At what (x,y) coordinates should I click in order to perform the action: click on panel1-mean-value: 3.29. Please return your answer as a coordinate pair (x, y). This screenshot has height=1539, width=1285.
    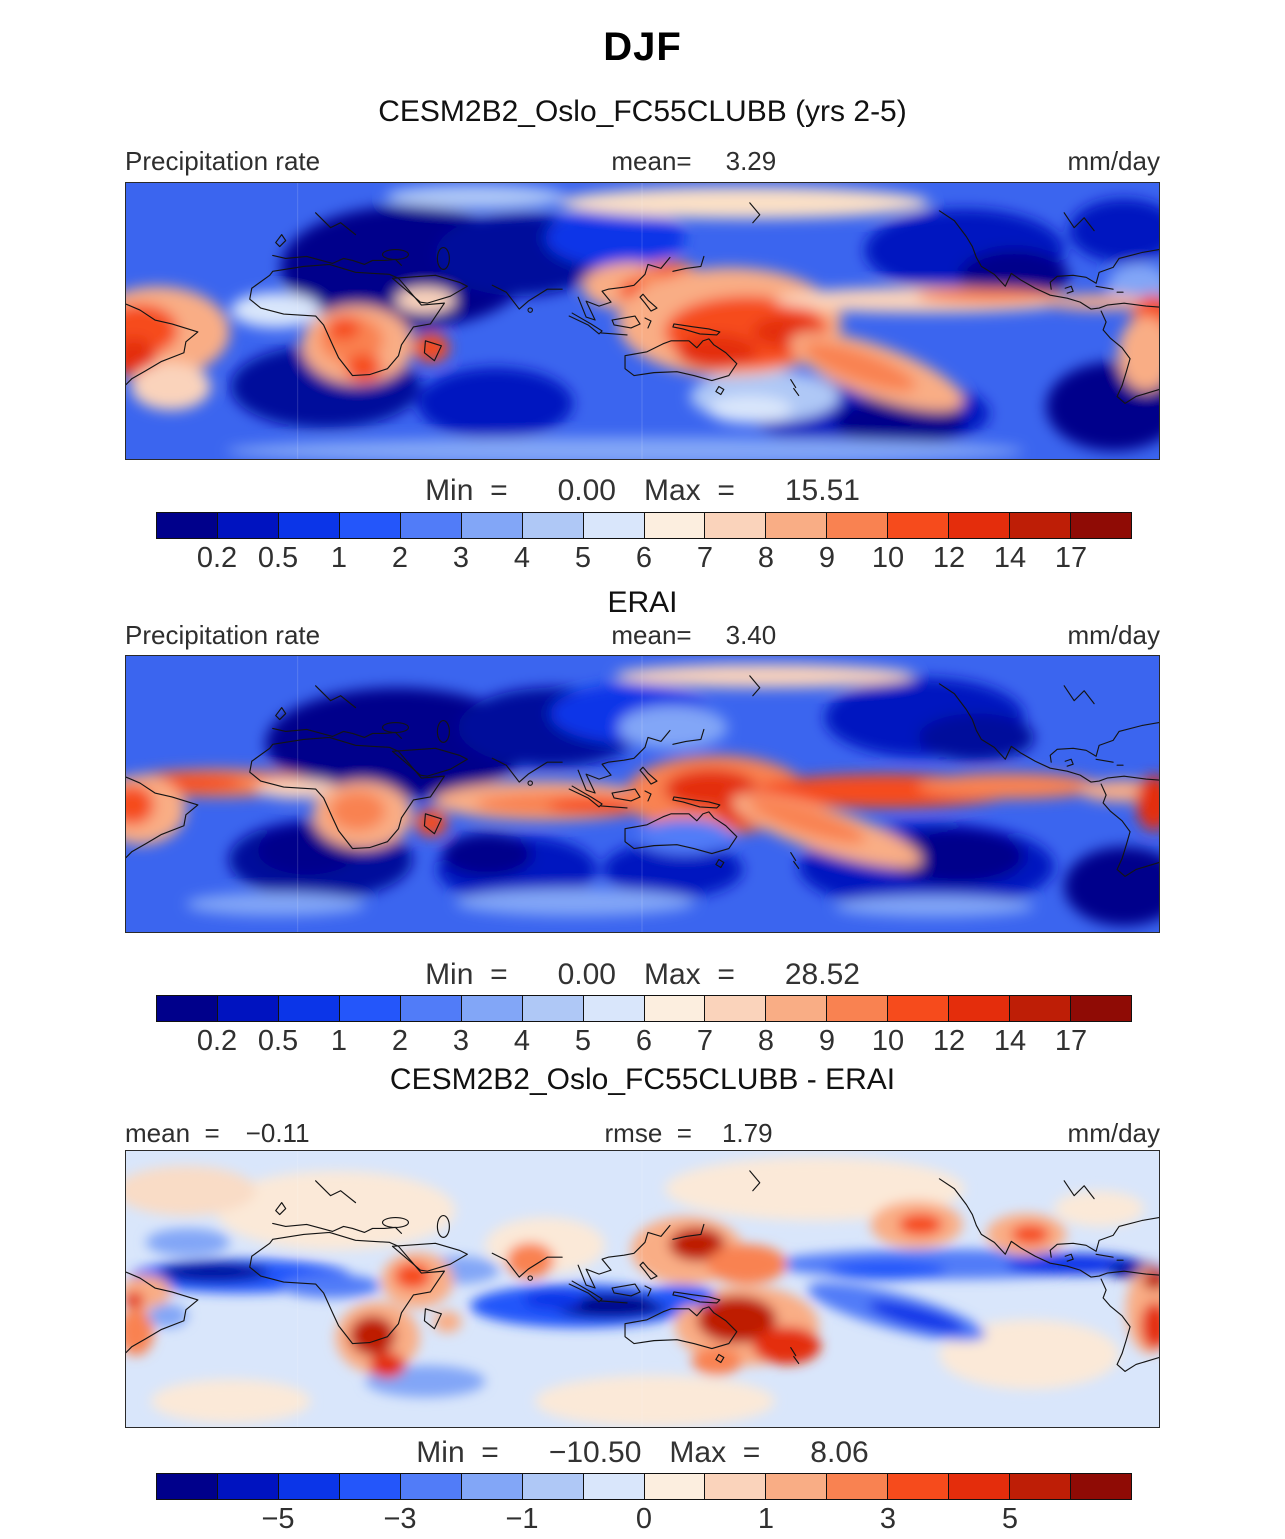
    Looking at the image, I should click on (751, 161).